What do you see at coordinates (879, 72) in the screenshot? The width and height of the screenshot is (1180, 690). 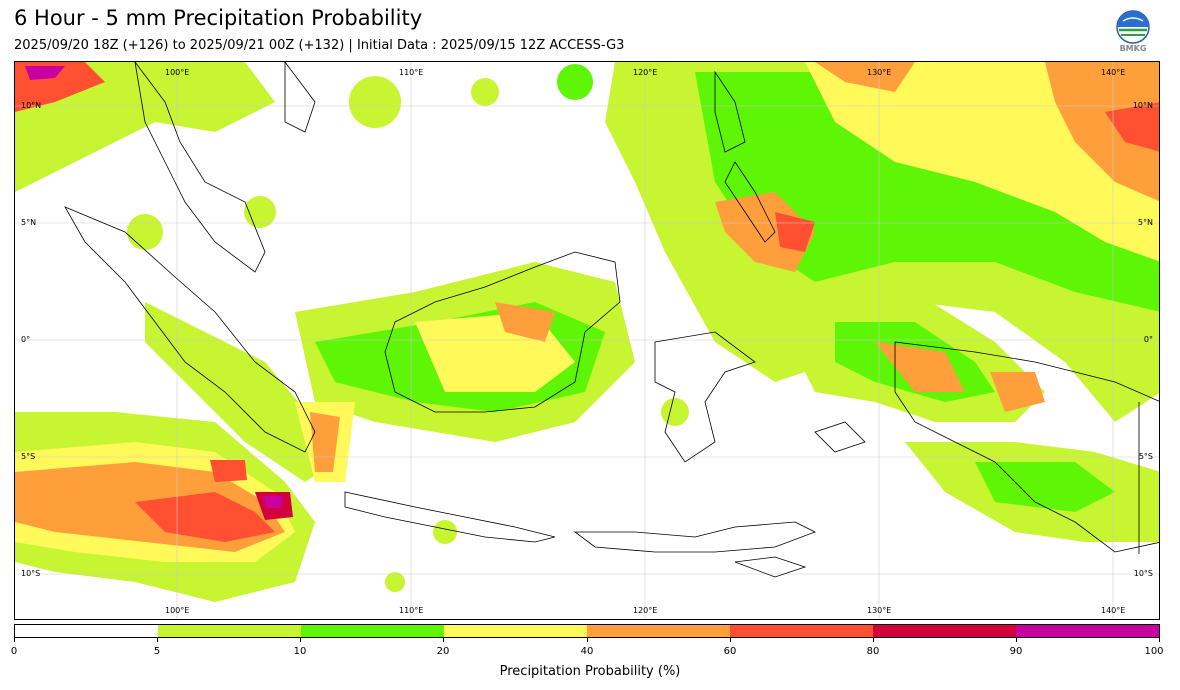 I see `lon-label-top: 130°E` at bounding box center [879, 72].